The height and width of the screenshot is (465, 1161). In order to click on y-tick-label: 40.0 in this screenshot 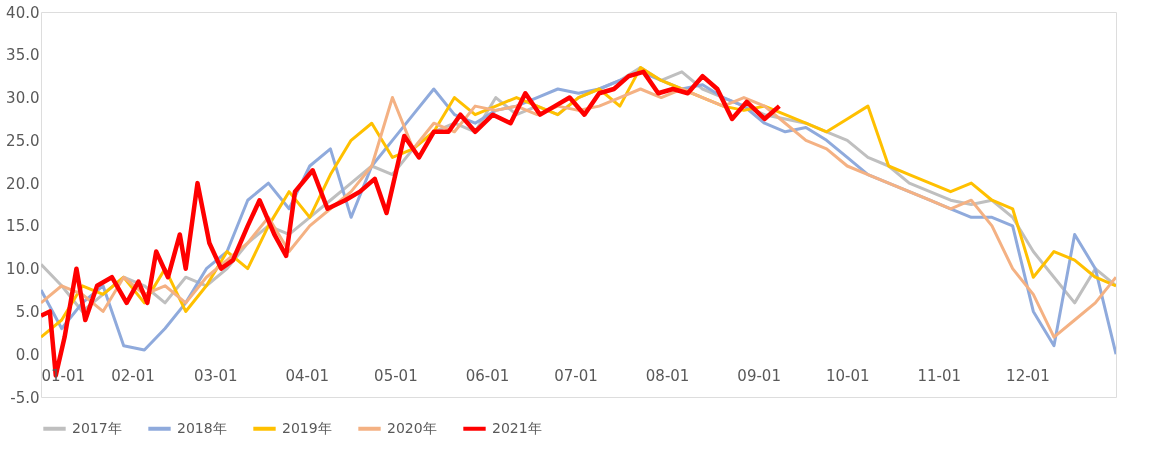, I will do `click(23, 12)`.